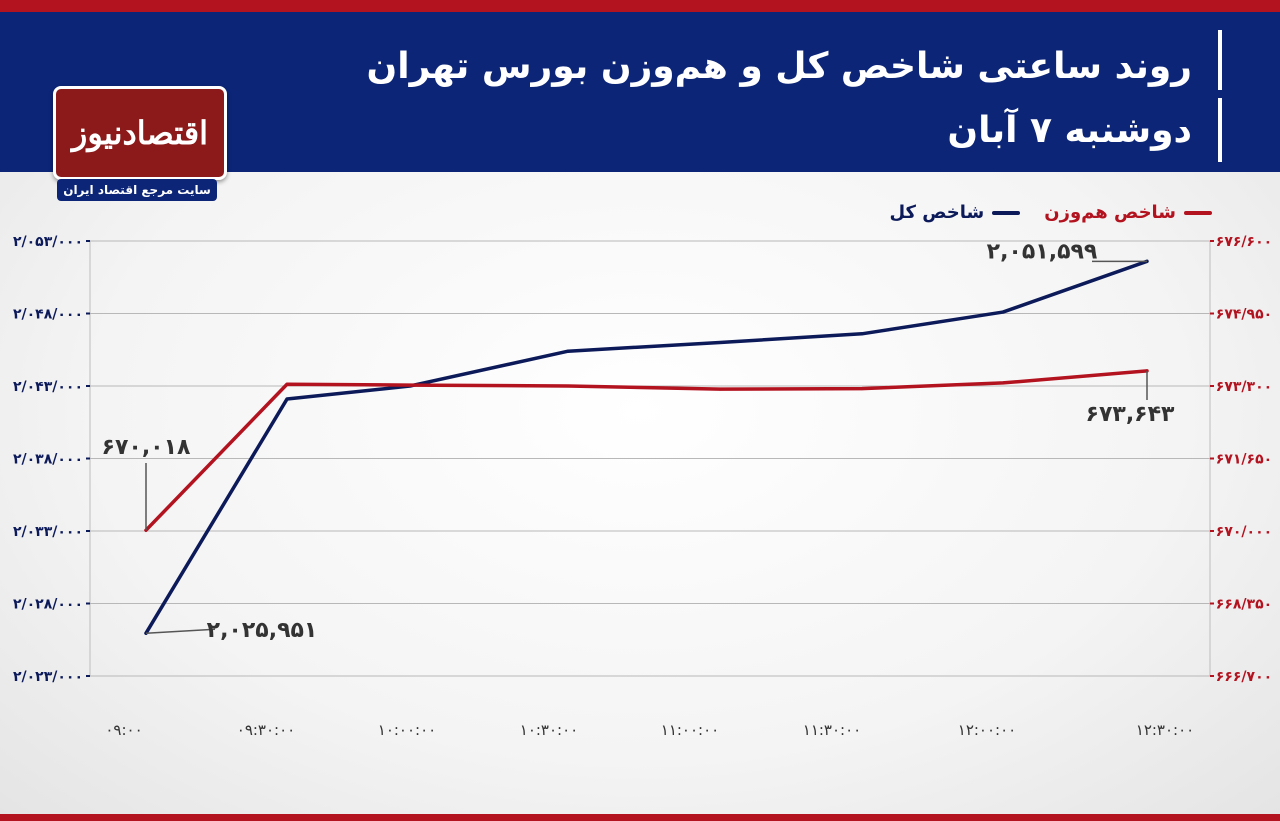 This screenshot has height=821, width=1280. What do you see at coordinates (690, 730) in the screenshot?
I see `x-tick-label: ۱۱:۰۰:۰۰` at bounding box center [690, 730].